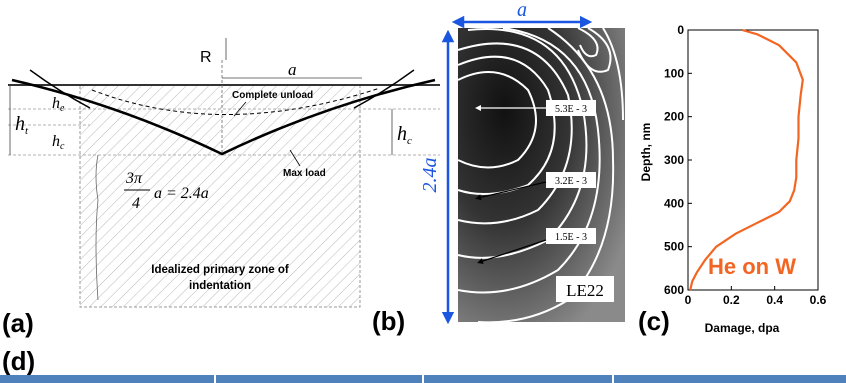 This screenshot has width=846, height=383. Describe the element at coordinates (571, 181) in the screenshot. I see `contour-label-2: 3.2E - 3` at that location.